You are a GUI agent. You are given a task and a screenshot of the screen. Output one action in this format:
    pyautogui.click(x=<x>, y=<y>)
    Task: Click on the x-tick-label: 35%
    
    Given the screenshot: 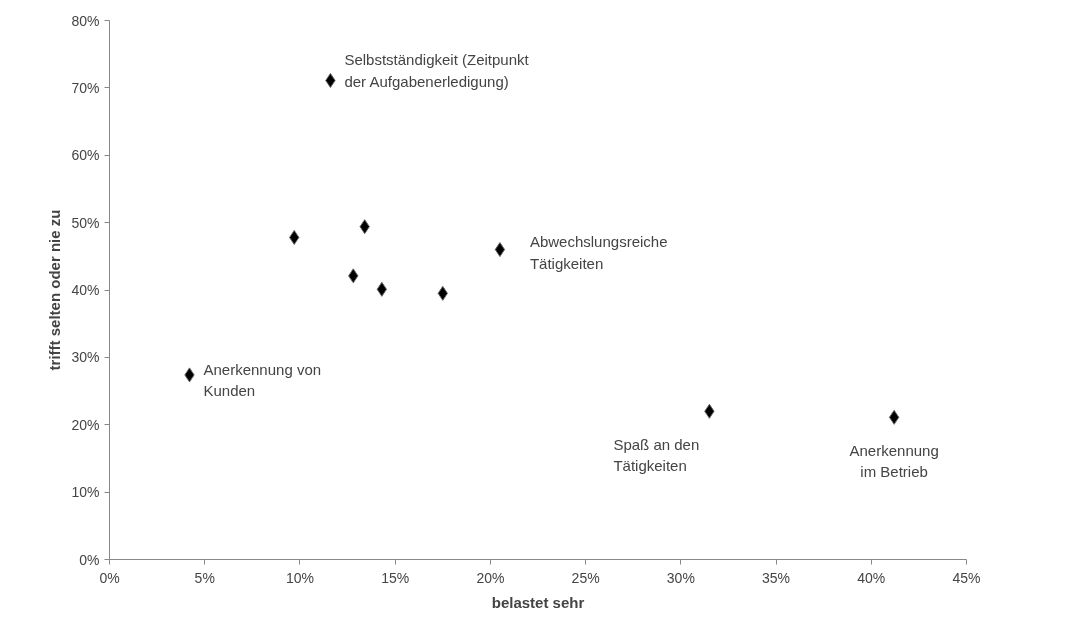 What is the action you would take?
    pyautogui.click(x=776, y=577)
    